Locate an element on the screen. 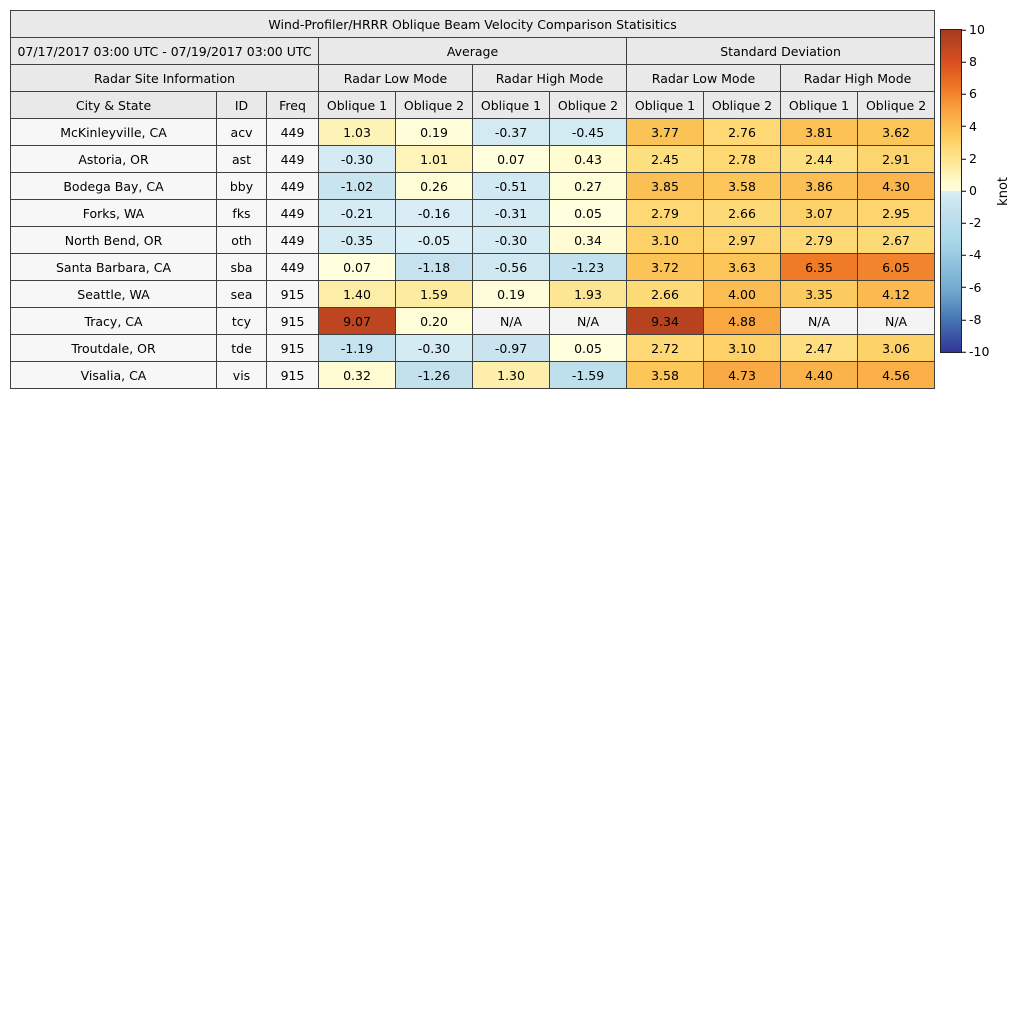 The height and width of the screenshot is (1024, 1024). value-cell: -0.56 is located at coordinates (511, 267).